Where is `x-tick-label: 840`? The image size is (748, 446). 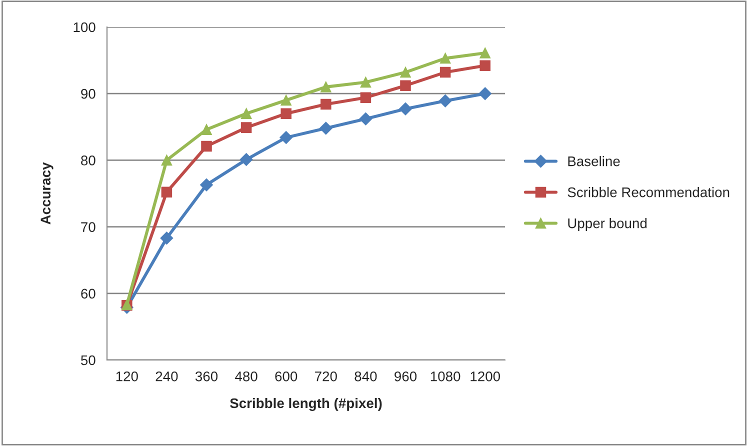
x-tick-label: 840 is located at coordinates (365, 376).